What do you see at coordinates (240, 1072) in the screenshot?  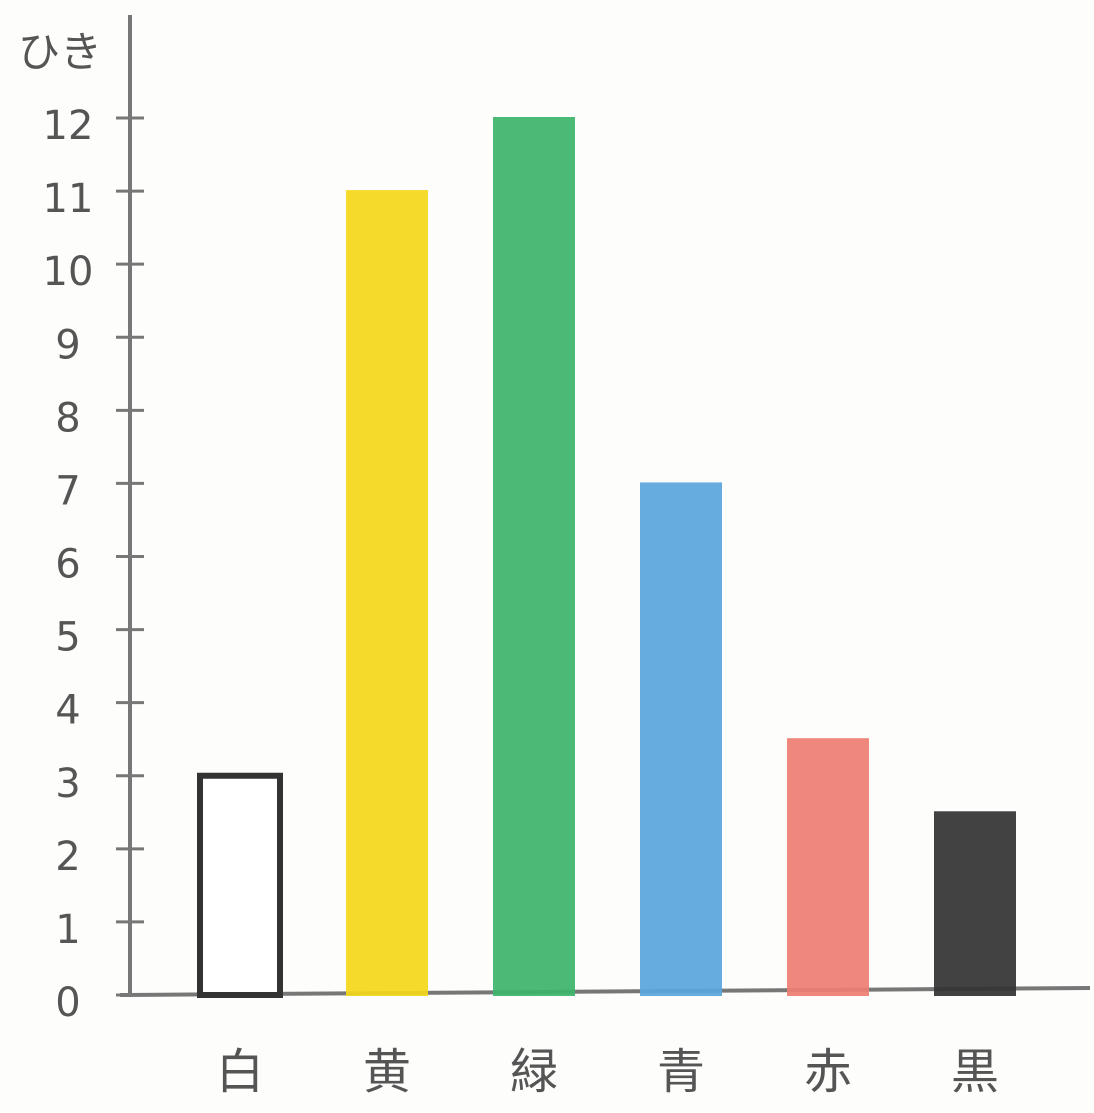 I see `x-tick-label: 白` at bounding box center [240, 1072].